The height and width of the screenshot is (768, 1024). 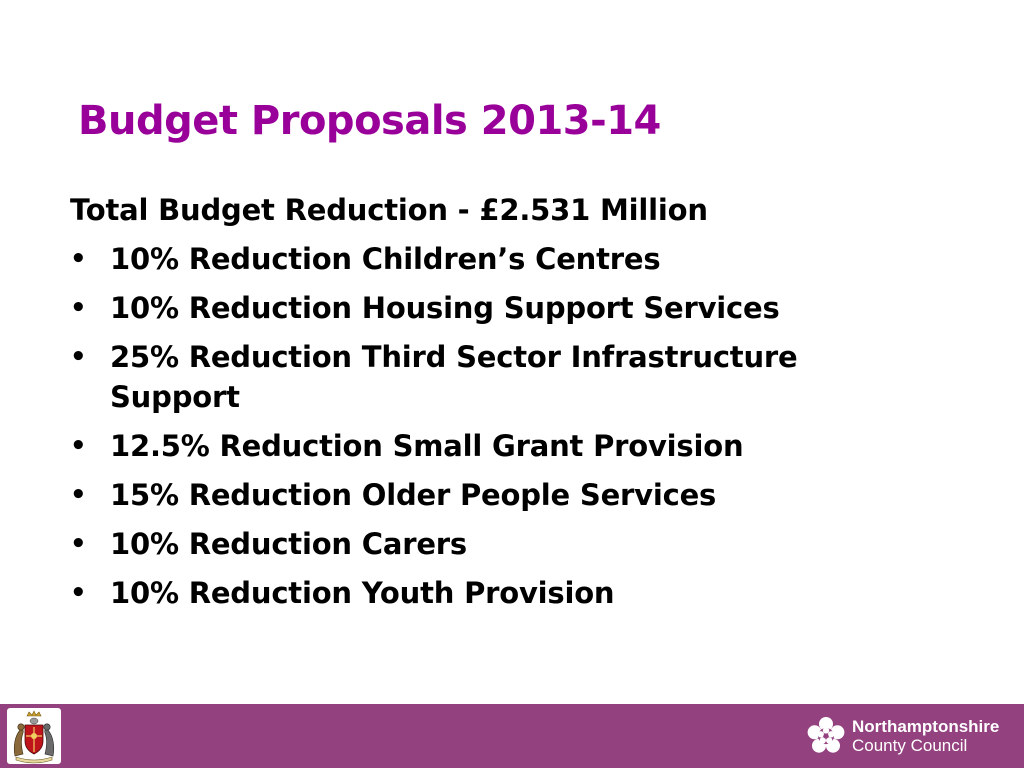 I want to click on bullet-item: • 10% Reduction Children’s Centres, so click(x=495, y=259).